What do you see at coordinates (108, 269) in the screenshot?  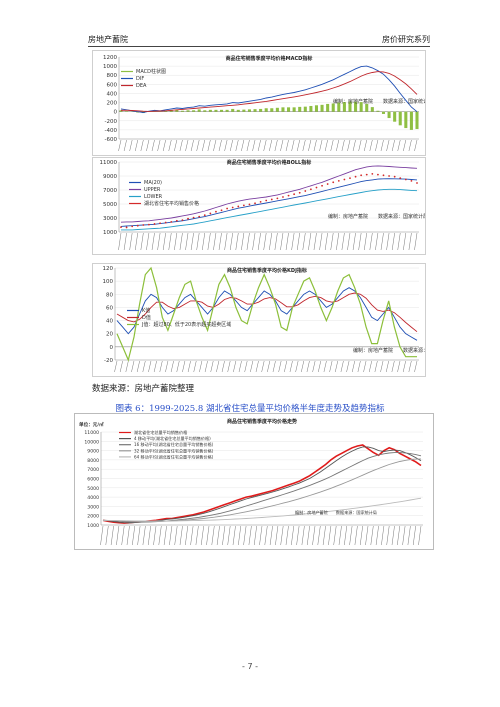 I see `y-tick-label: 120` at bounding box center [108, 269].